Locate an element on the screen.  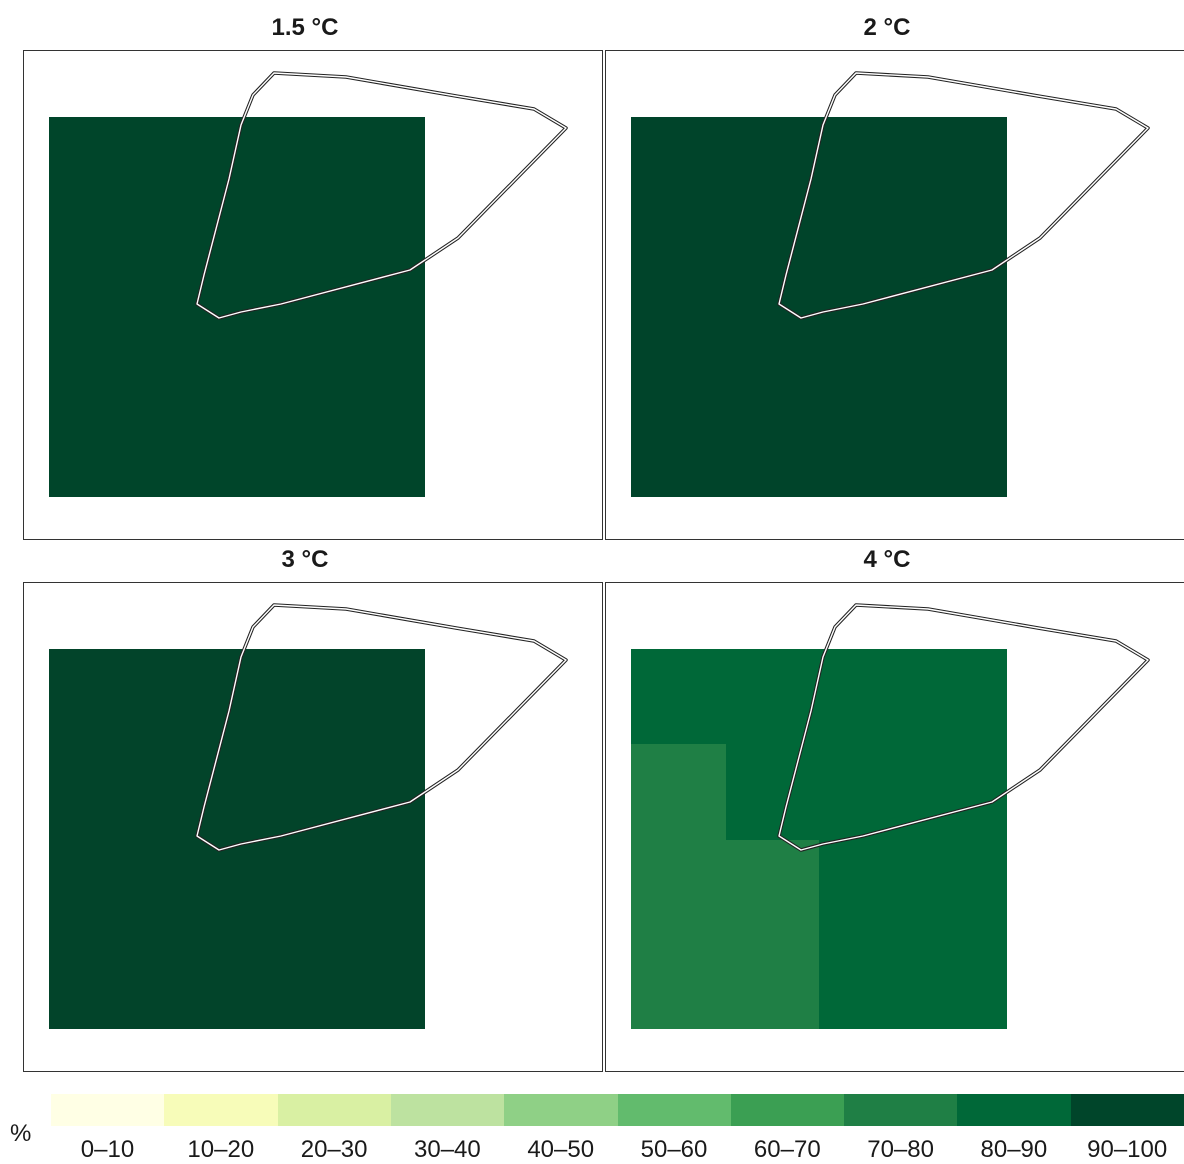
legend-label: 80–90 is located at coordinates (1014, 1149).